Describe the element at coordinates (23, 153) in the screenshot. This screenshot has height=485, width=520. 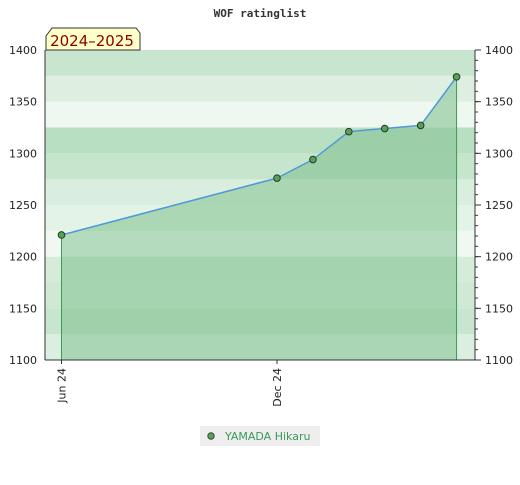
I see `y-tick-label-left: 1300` at that location.